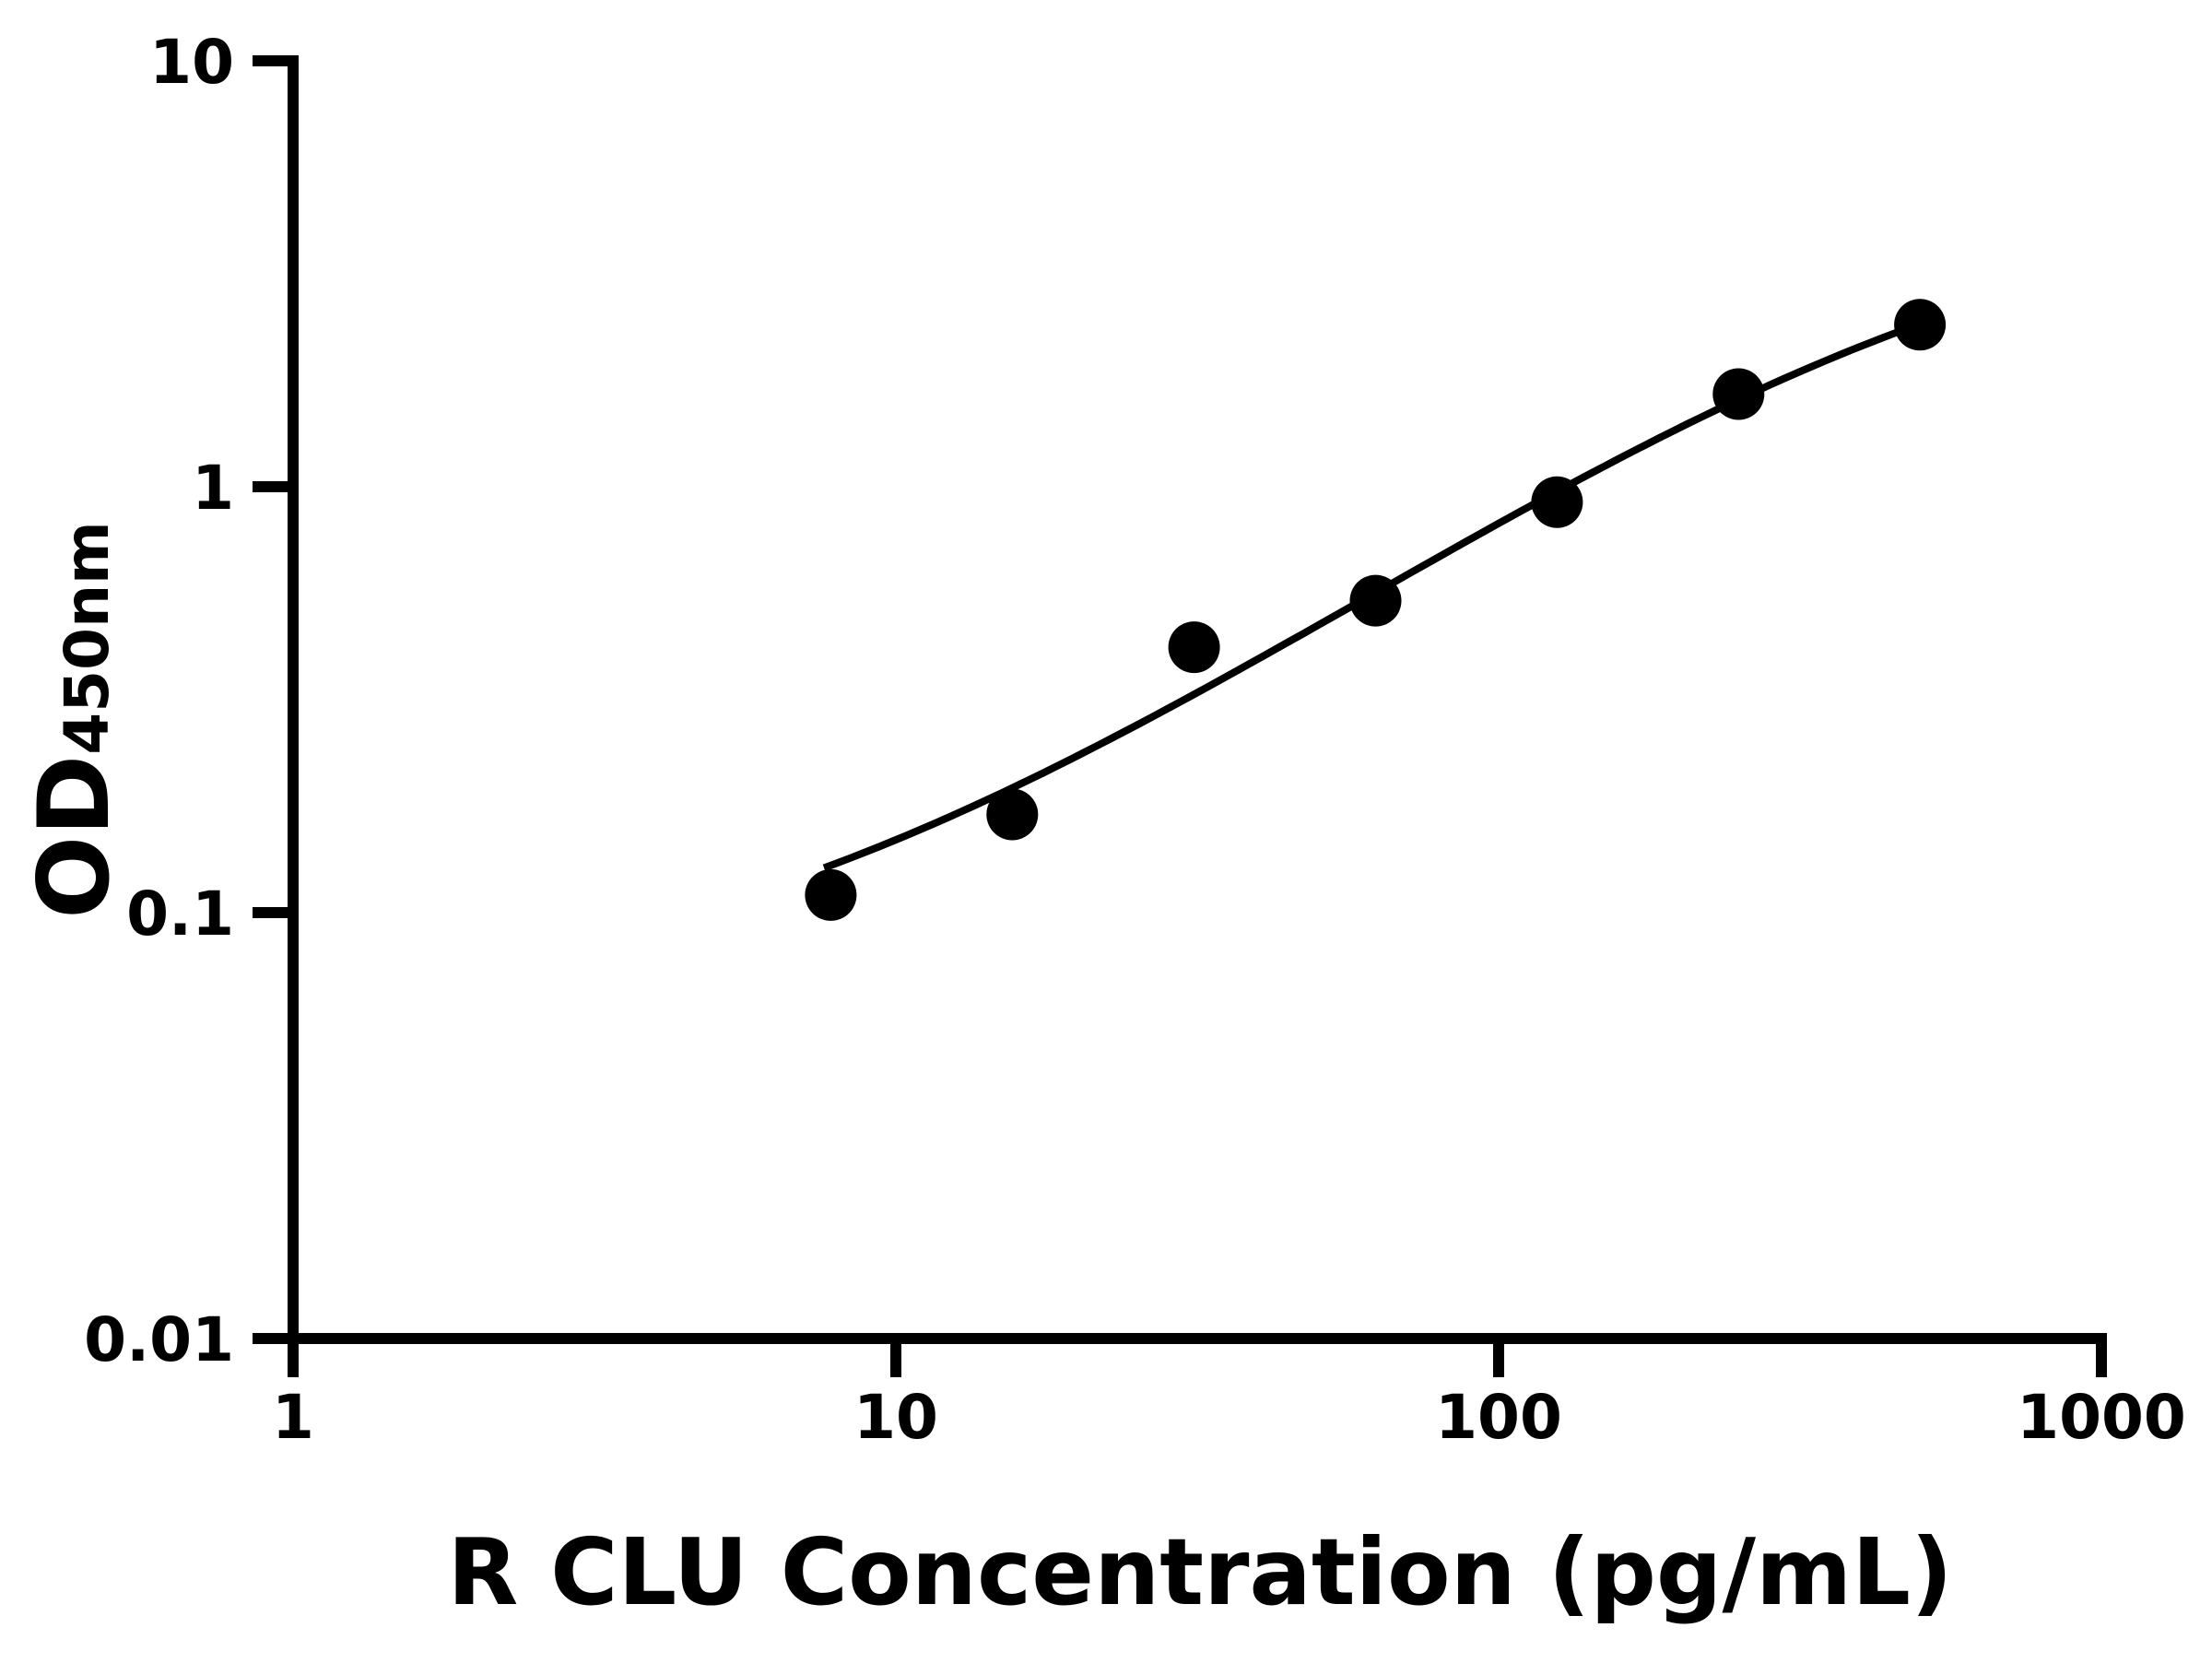 The width and height of the screenshot is (2212, 1663). I want to click on y-tick-label: 1, so click(213, 489).